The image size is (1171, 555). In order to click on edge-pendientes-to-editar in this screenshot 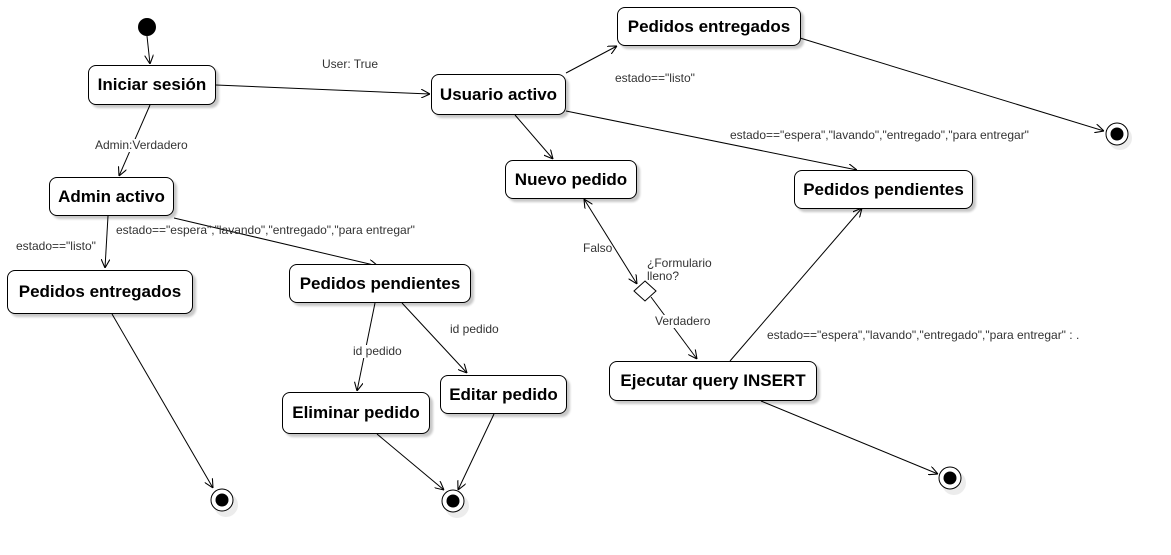, I will do `click(434, 337)`.